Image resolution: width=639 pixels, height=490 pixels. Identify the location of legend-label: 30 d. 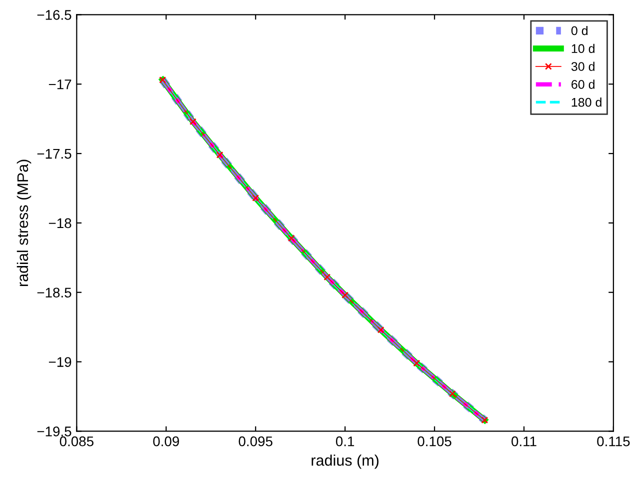
(582, 66).